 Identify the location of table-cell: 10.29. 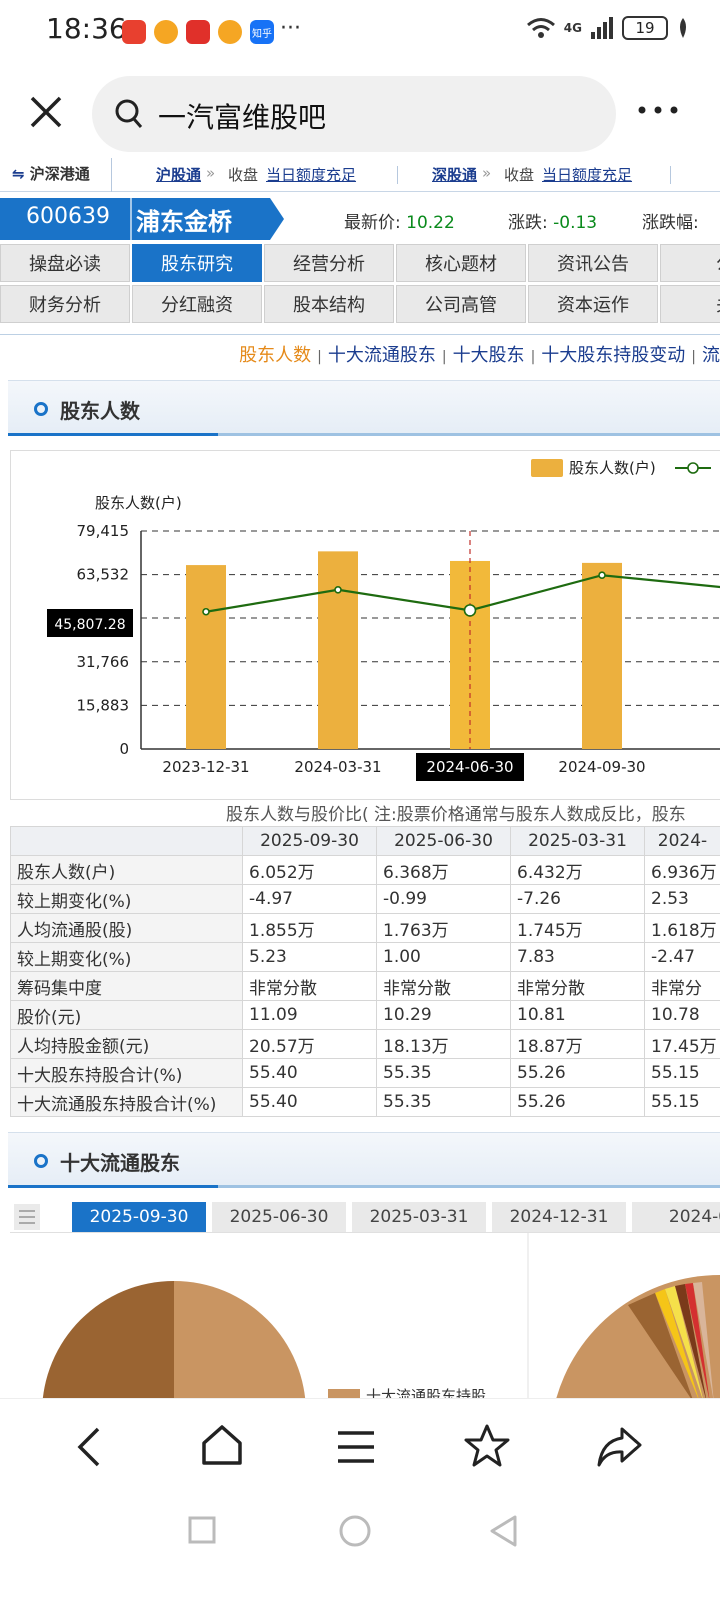
(443, 1015).